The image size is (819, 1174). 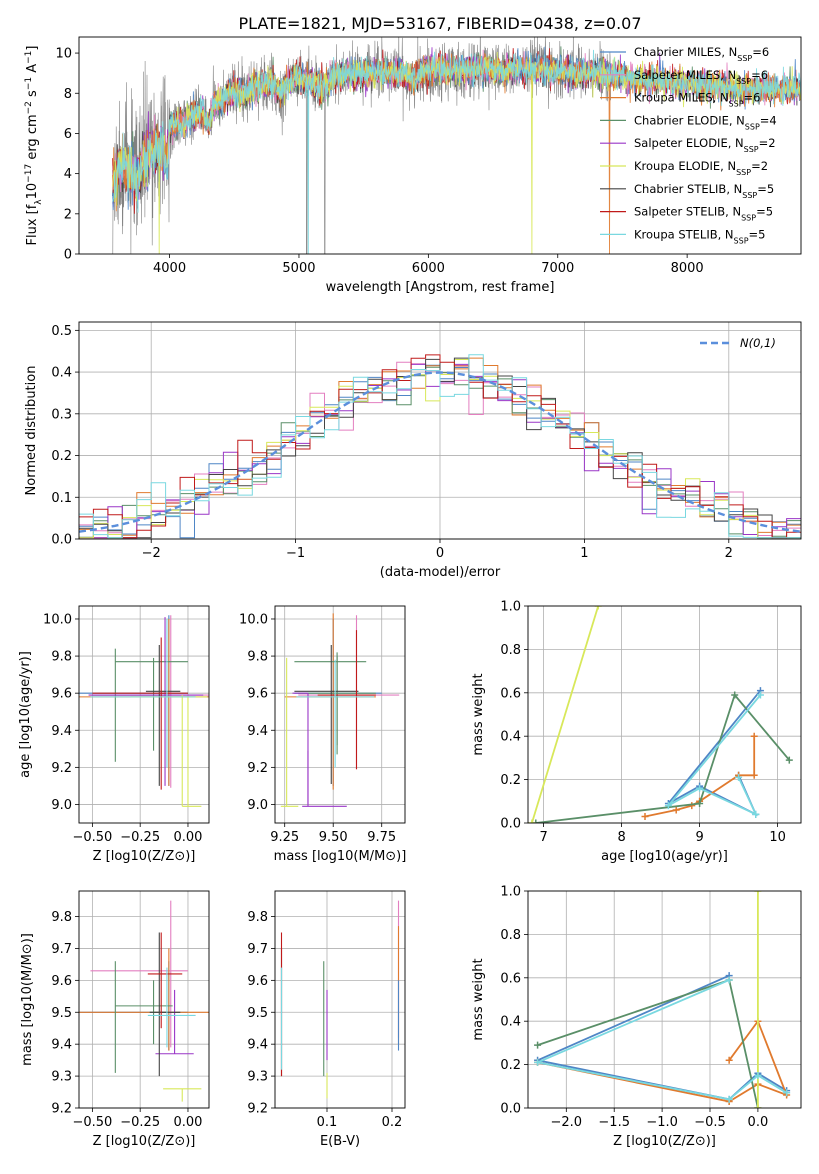 What do you see at coordinates (703, 214) in the screenshot?
I see `legend-entry: Salpeter STELIB, NSSP=5` at bounding box center [703, 214].